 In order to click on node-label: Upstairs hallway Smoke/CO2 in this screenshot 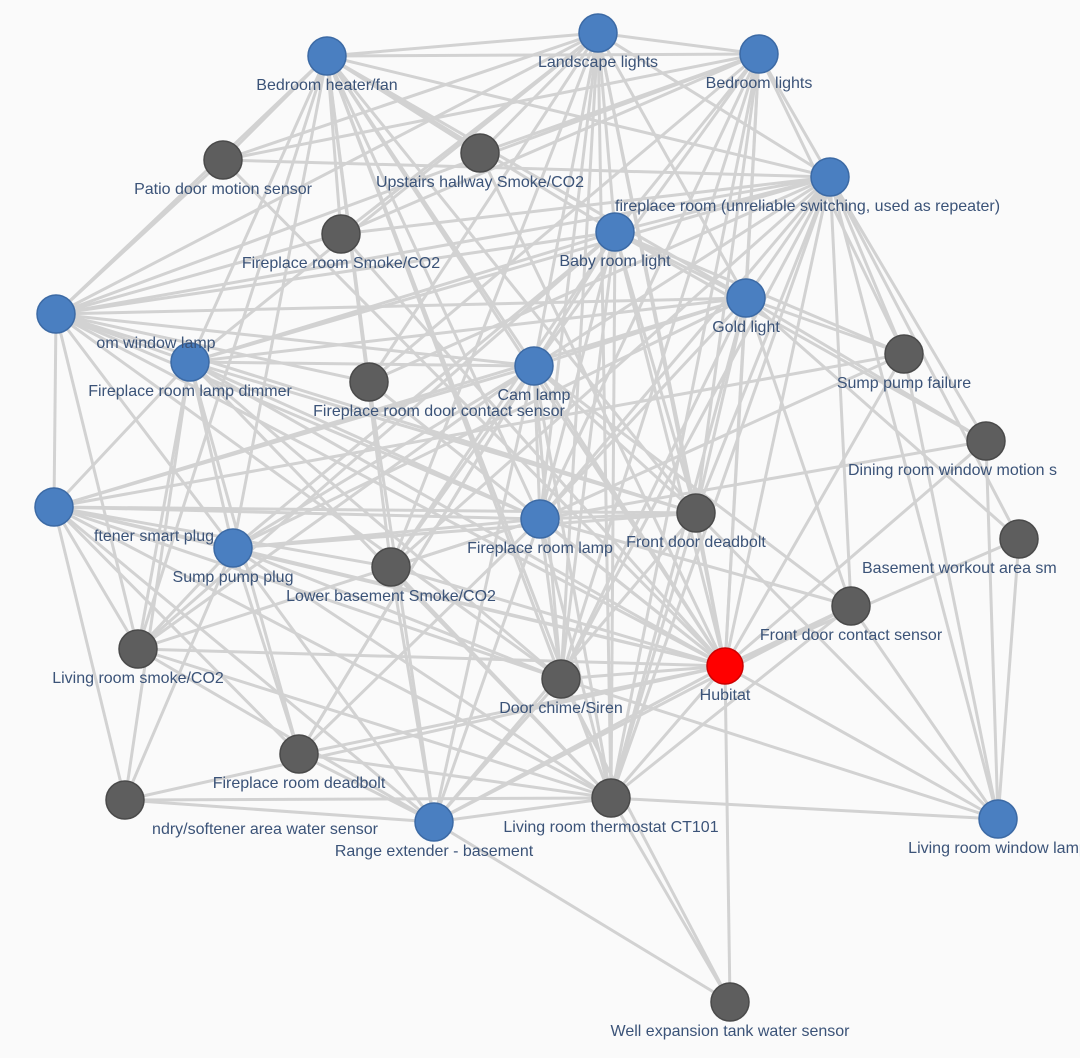, I will do `click(480, 182)`.